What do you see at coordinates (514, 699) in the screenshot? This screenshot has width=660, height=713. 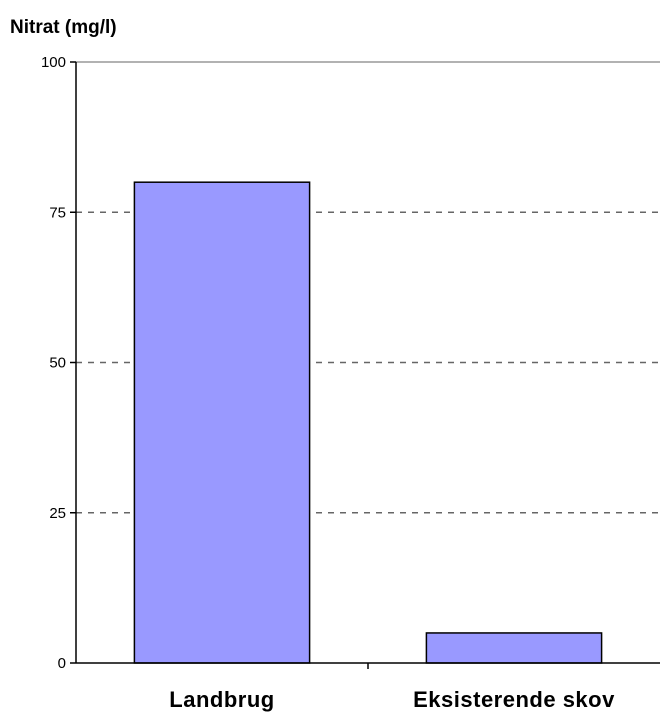 I see `x-tick-label: Eksisterende skov` at bounding box center [514, 699].